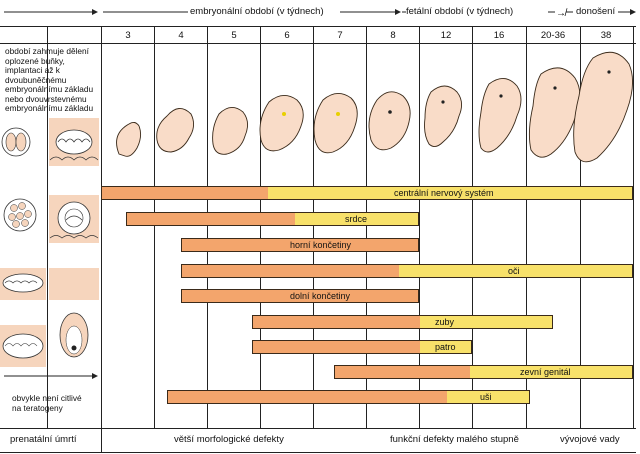  What do you see at coordinates (257, 11) in the screenshot?
I see `embryonic-period-label: embryonální období (v týdnech)` at bounding box center [257, 11].